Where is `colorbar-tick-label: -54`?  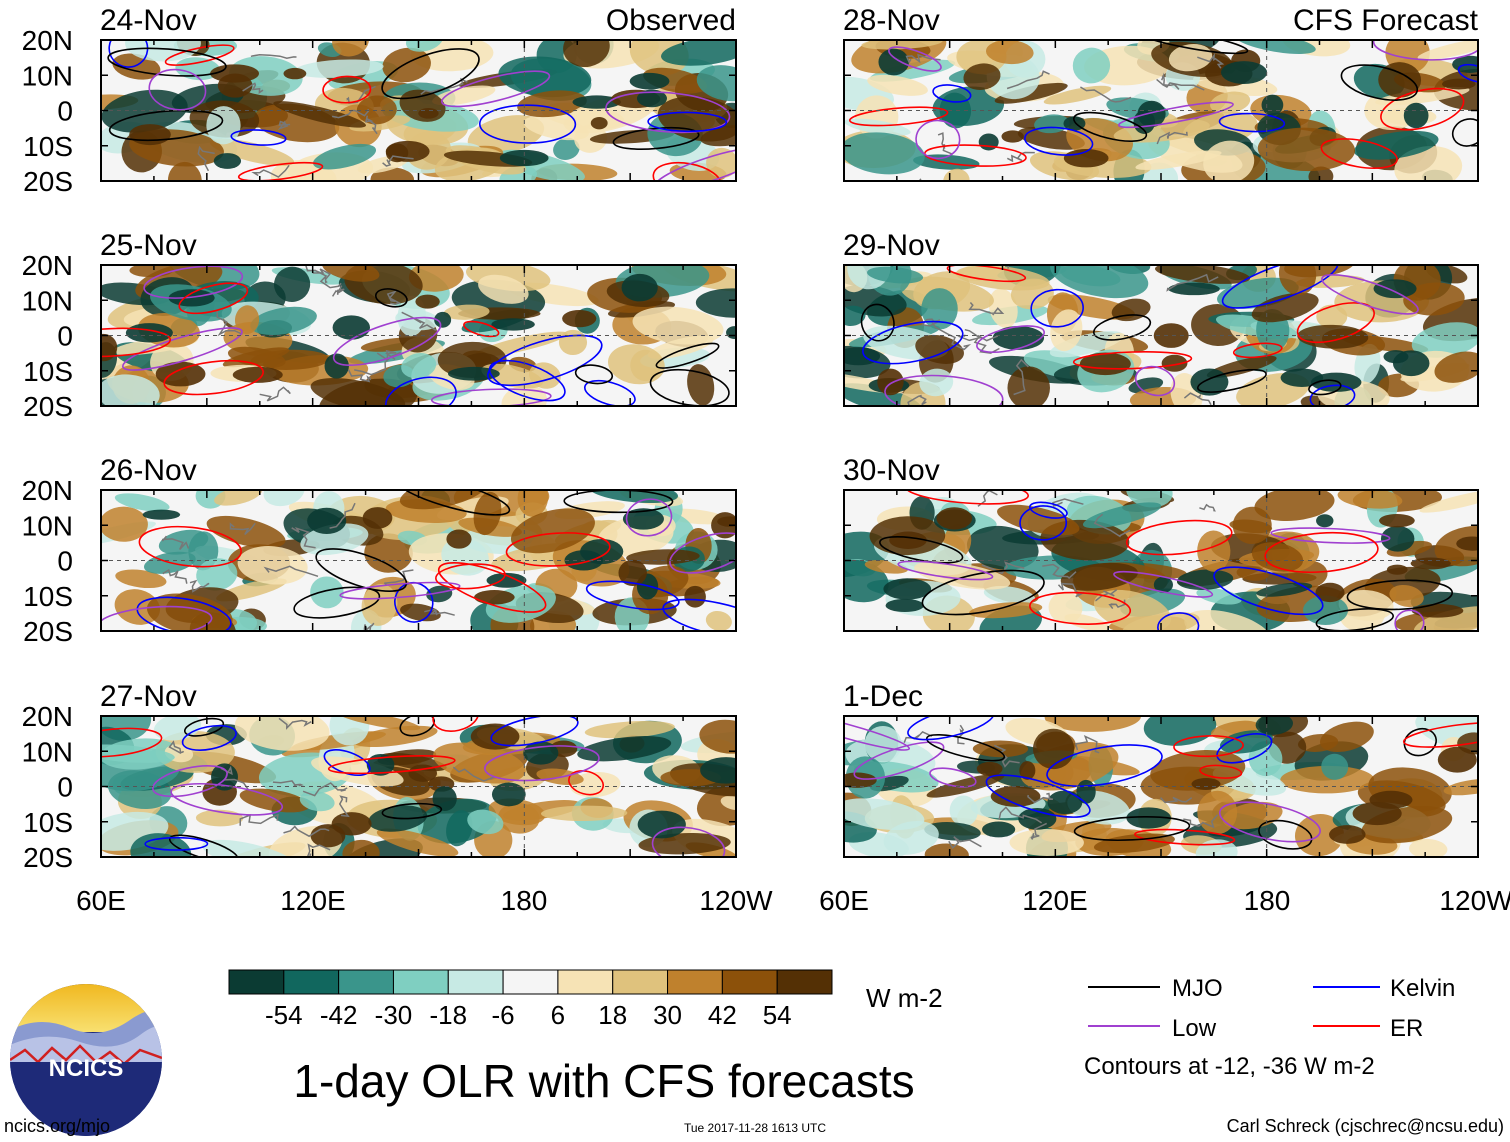
colorbar-tick-label: -54 is located at coordinates (284, 1015).